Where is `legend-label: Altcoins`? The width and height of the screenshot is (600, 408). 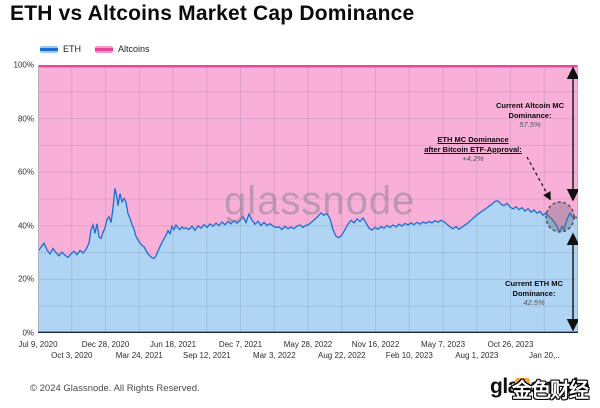 legend-label: Altcoins is located at coordinates (134, 49).